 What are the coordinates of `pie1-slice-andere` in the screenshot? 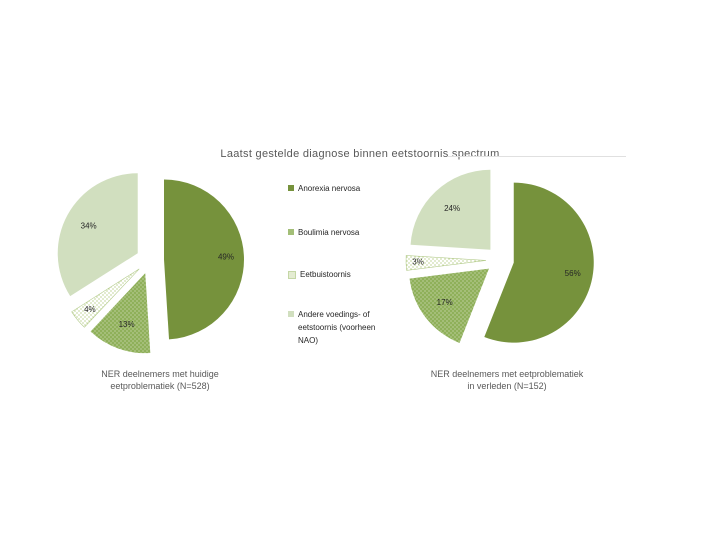 It's located at (97, 235).